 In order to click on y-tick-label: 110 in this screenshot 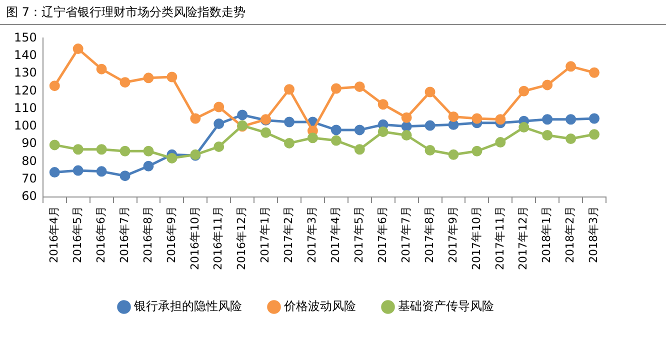, I will do `click(25, 107)`.